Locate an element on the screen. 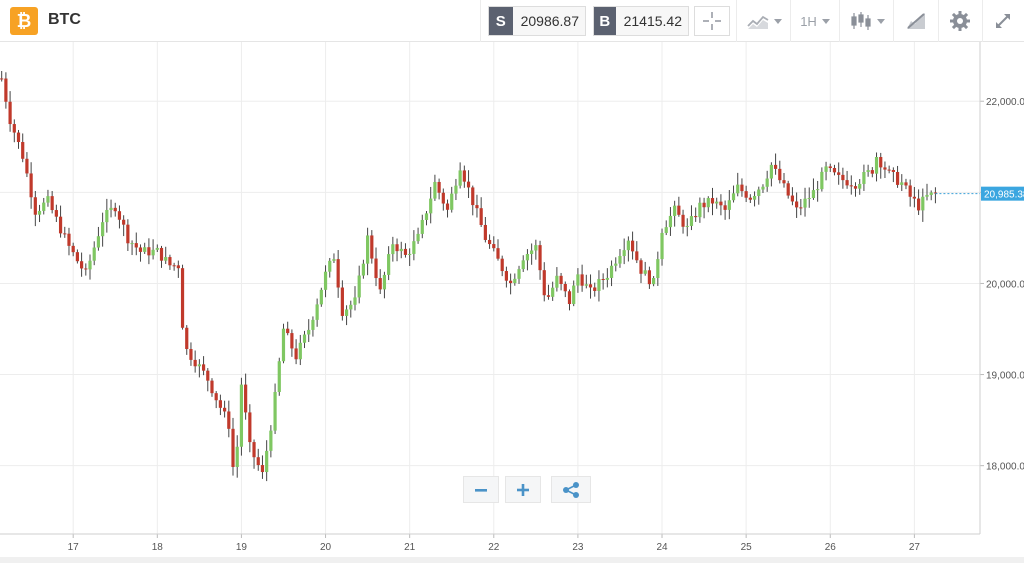 The width and height of the screenshot is (1024, 563). y-tick-label: 19,000.00 is located at coordinates (1005, 376).